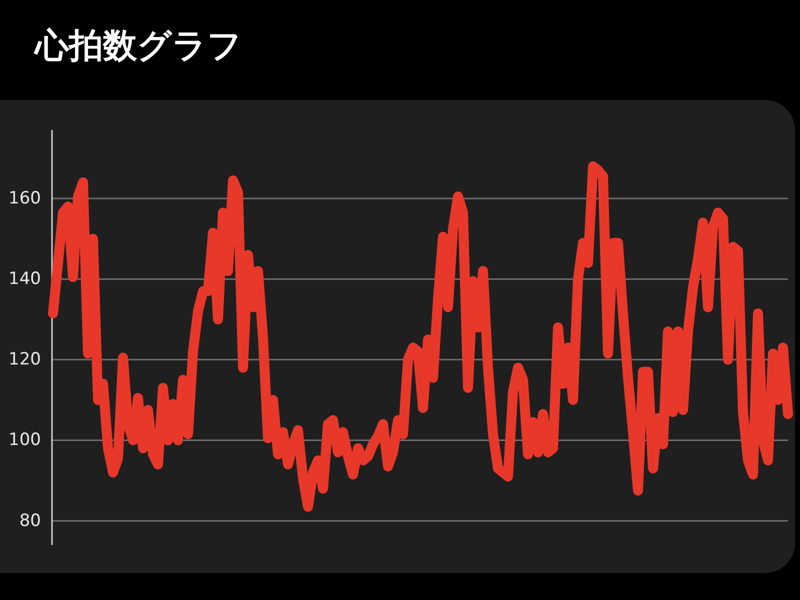 This screenshot has width=800, height=600. Describe the element at coordinates (24, 440) in the screenshot. I see `y-tick-label: 100` at that location.